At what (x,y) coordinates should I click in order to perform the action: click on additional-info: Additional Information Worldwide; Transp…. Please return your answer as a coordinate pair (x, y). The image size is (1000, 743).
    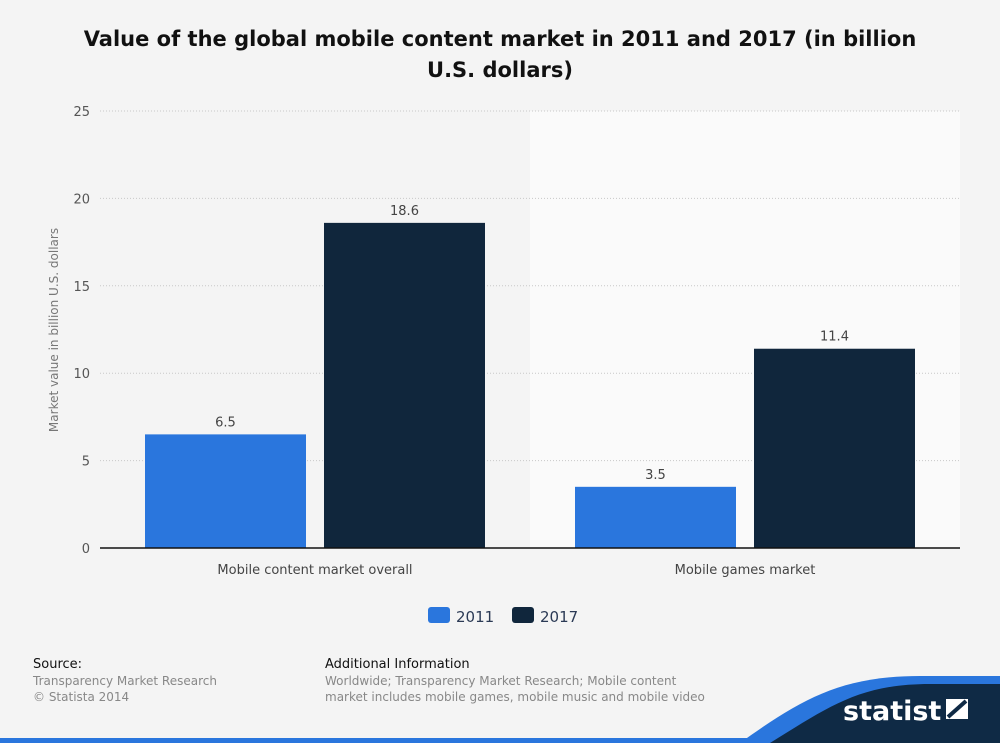
    Looking at the image, I should click on (515, 681).